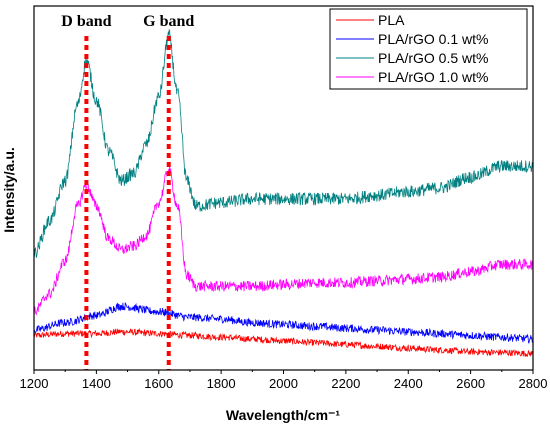 This screenshot has width=550, height=438. I want to click on legend-entry: PLA/rGO 0.1 wt%, so click(433, 39).